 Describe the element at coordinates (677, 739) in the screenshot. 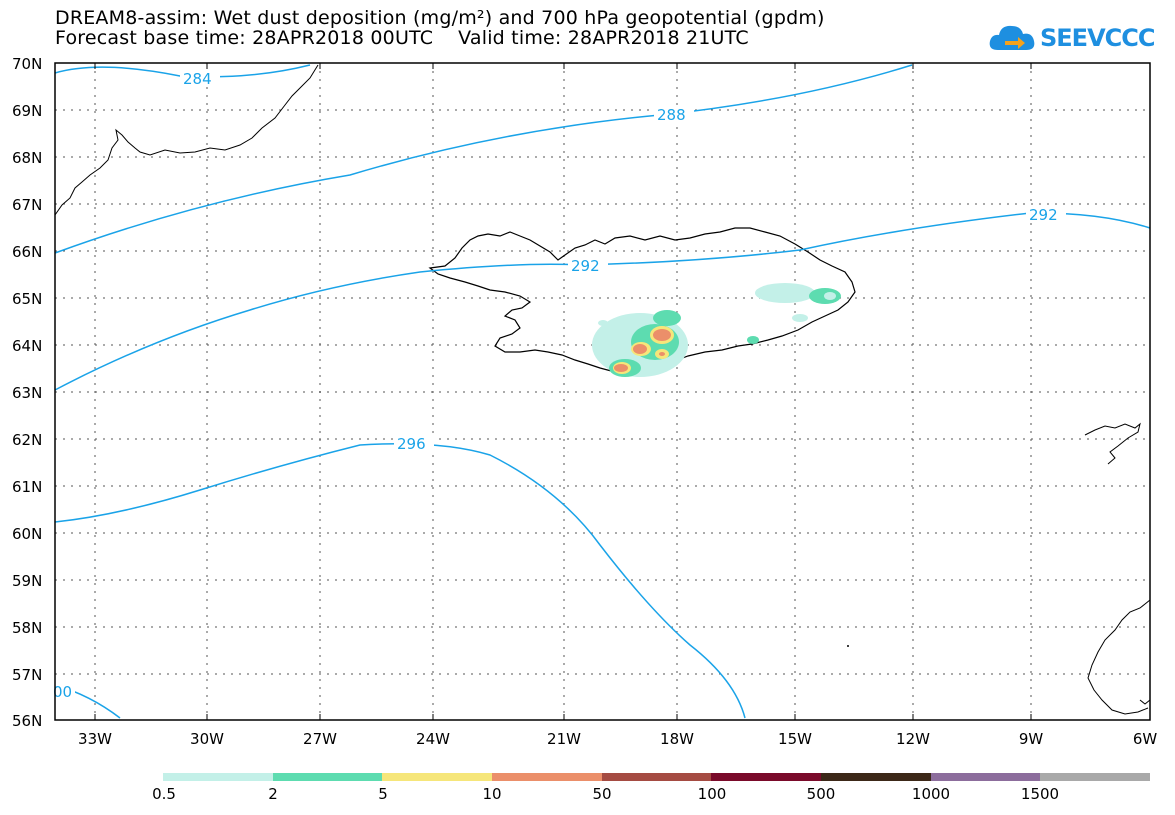

I see `lon-label: 18W` at that location.